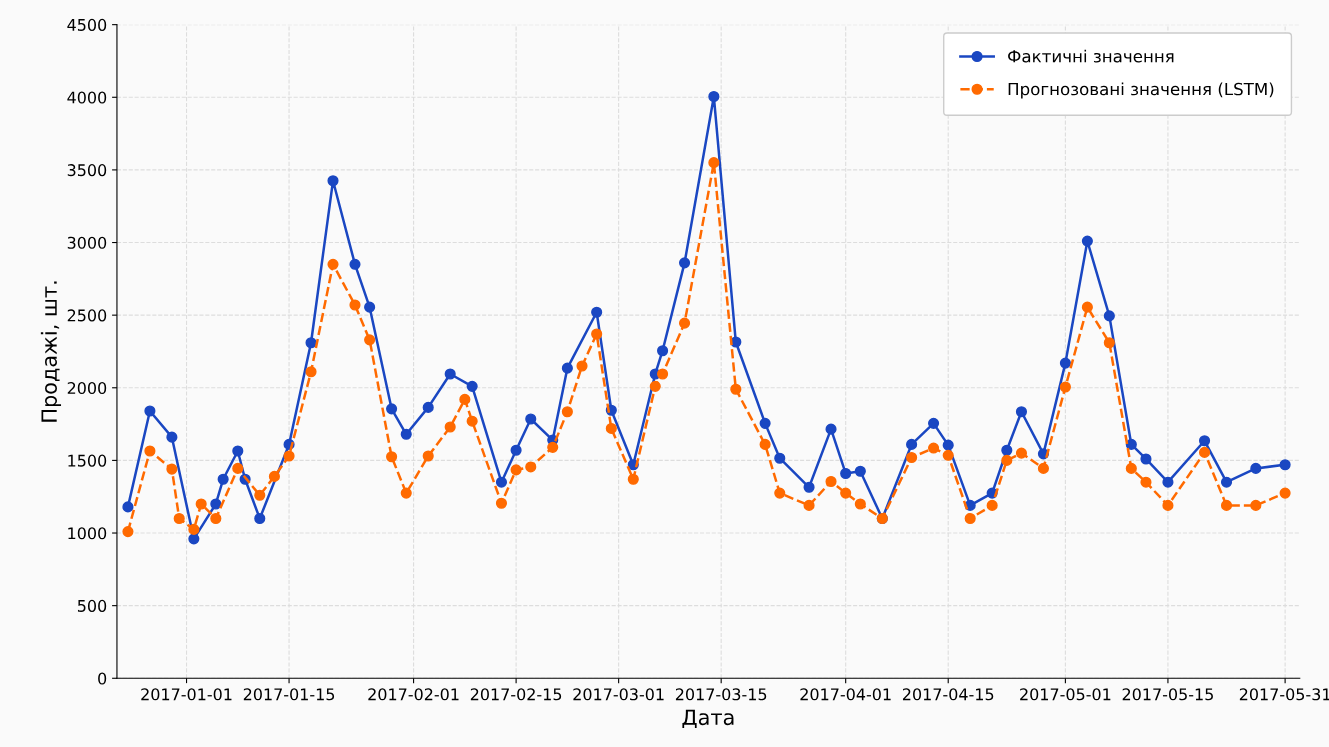  I want to click on y-axis-title: Продажі, шт., so click(51, 351).